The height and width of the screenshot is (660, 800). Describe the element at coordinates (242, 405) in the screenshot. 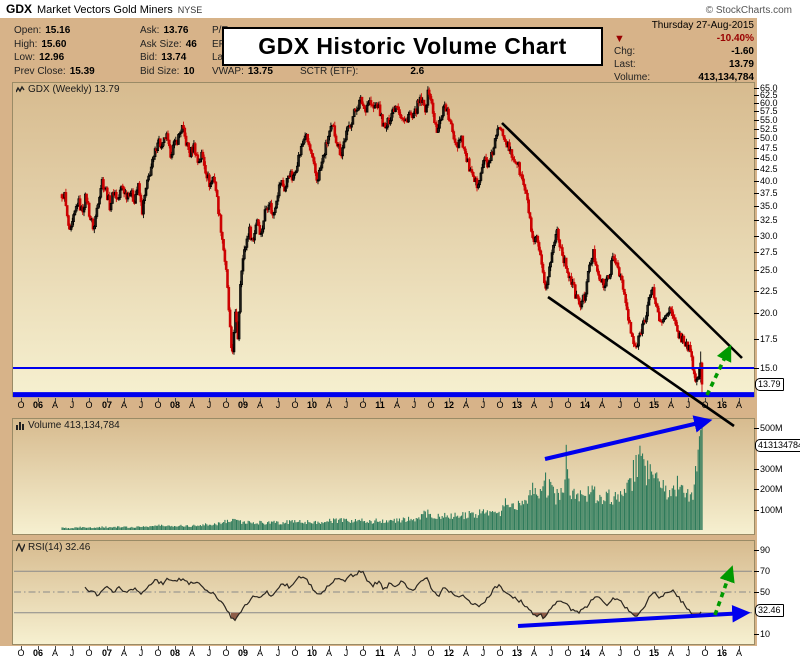

I see `x-axis-label: 09` at that location.